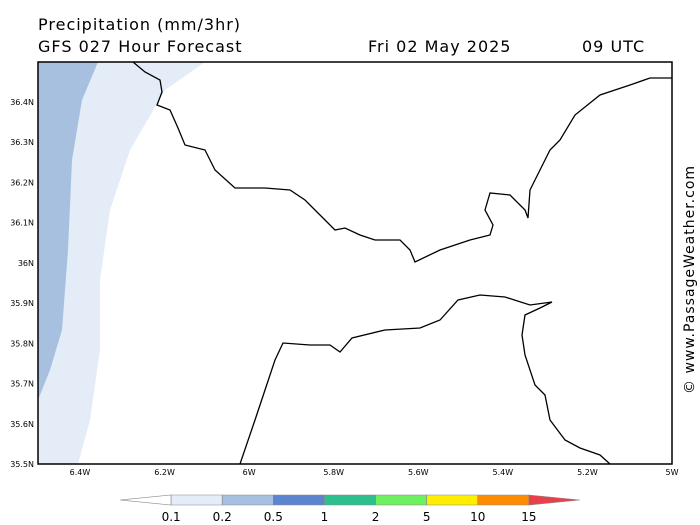 This screenshot has height=525, width=700. I want to click on lat-label: 36.2N, so click(22, 182).